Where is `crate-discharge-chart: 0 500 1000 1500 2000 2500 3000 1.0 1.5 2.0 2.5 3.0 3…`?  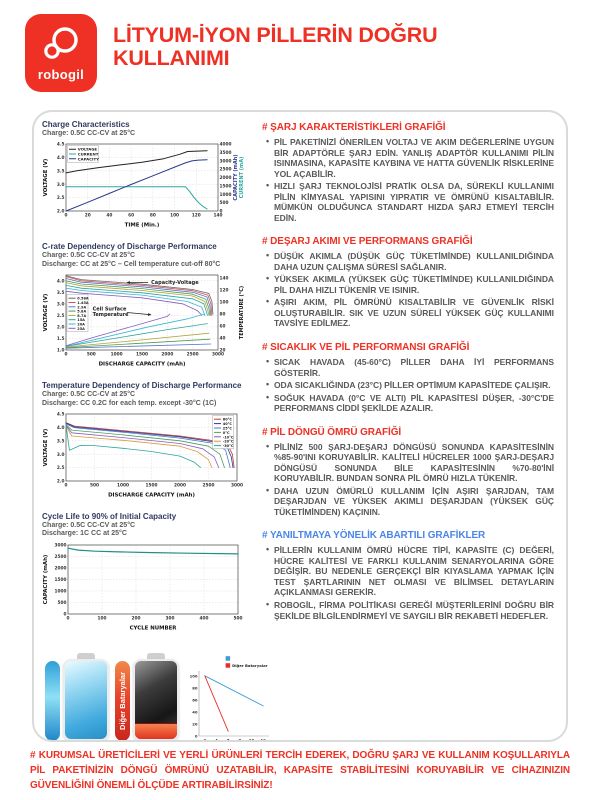 crate-discharge-chart: 0 500 1000 1500 2000 2500 3000 1.0 1.5 2.0 2.5 3.0 3… is located at coordinates (148, 321).